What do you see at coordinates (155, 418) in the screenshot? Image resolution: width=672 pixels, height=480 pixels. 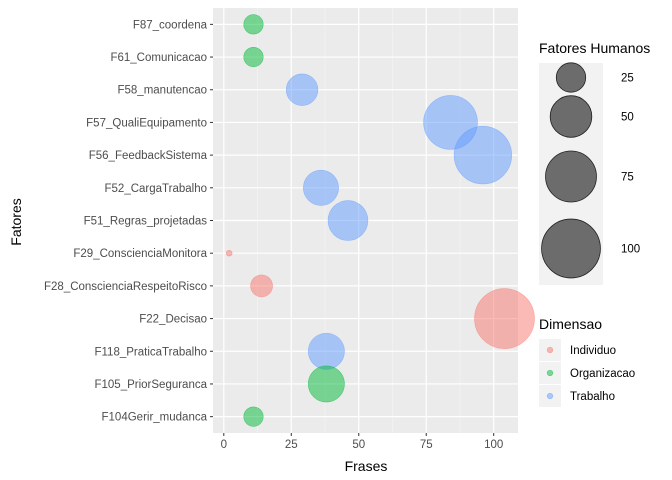 I see `y-tick-label: F104Gerir_mudanca` at bounding box center [155, 418].